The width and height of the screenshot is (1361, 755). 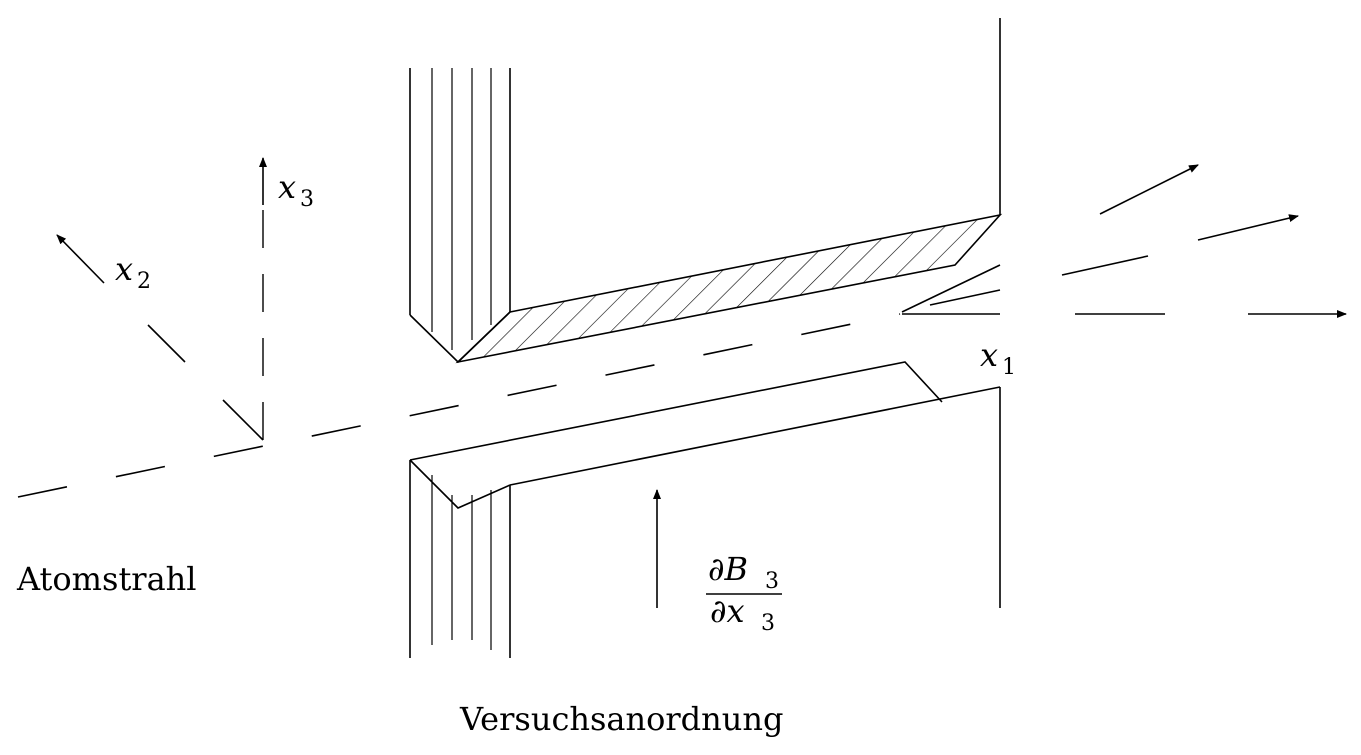 What do you see at coordinates (161, 299) in the screenshot?
I see `coordinate-axes` at bounding box center [161, 299].